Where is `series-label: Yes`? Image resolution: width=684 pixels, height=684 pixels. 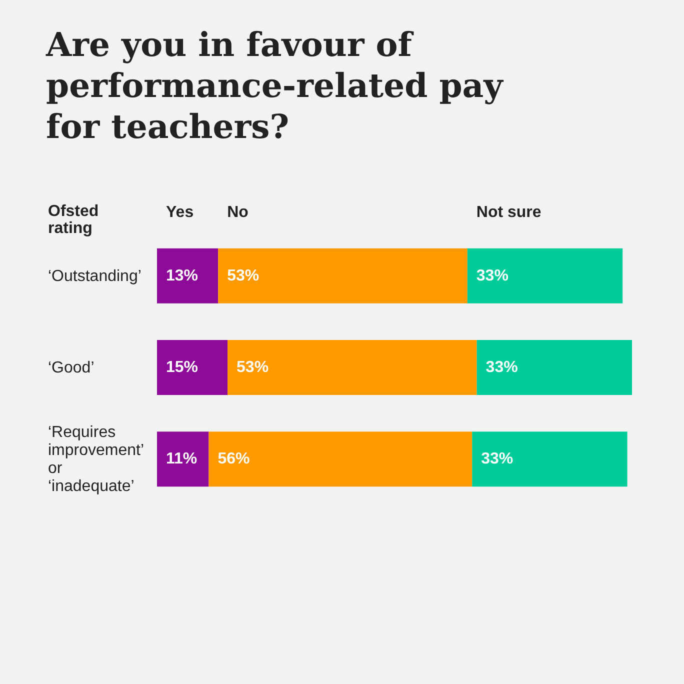 series-label: Yes is located at coordinates (180, 213).